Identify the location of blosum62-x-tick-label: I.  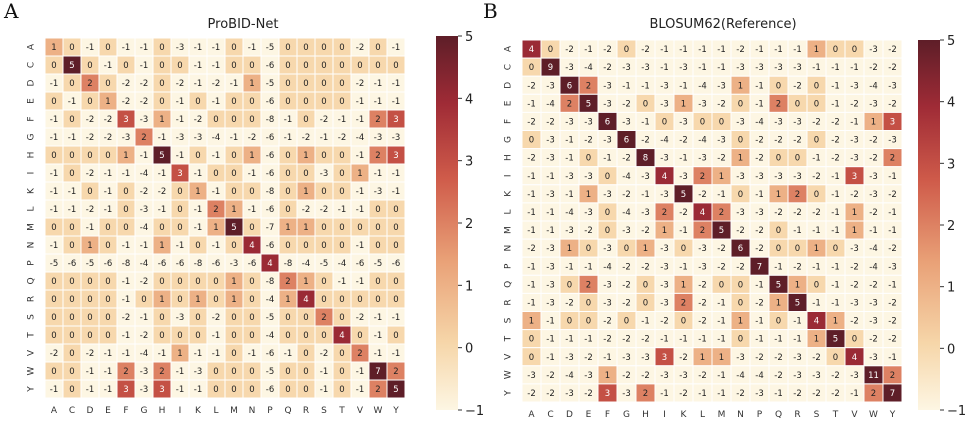
(664, 415).